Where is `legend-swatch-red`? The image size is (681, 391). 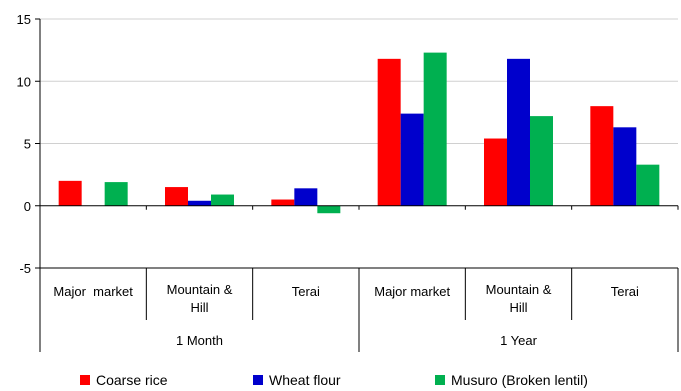
legend-swatch-red is located at coordinates (85, 380).